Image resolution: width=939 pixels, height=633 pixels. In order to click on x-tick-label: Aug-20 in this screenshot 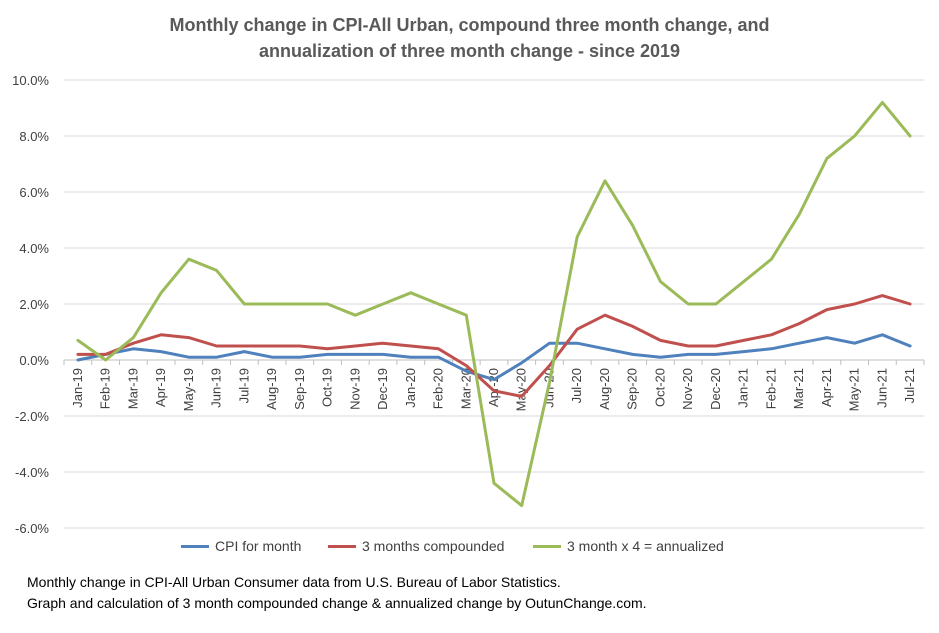, I will do `click(604, 389)`.